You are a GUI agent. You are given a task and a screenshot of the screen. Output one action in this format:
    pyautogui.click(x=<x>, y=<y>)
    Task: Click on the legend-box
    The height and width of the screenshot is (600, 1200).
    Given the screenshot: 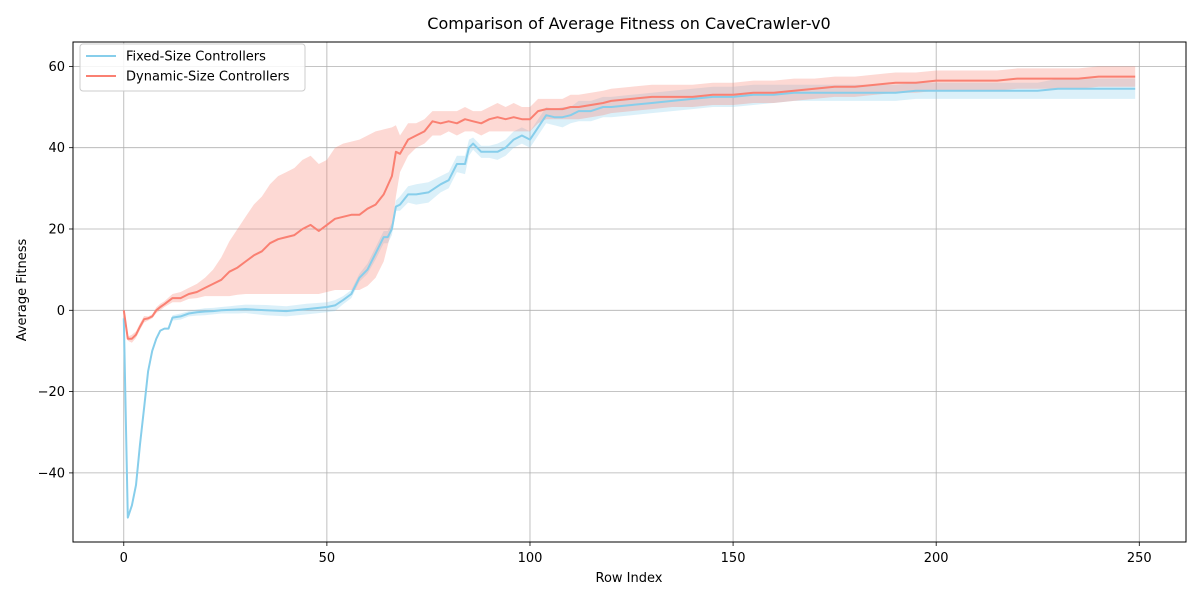 What is the action you would take?
    pyautogui.click(x=192, y=67)
    